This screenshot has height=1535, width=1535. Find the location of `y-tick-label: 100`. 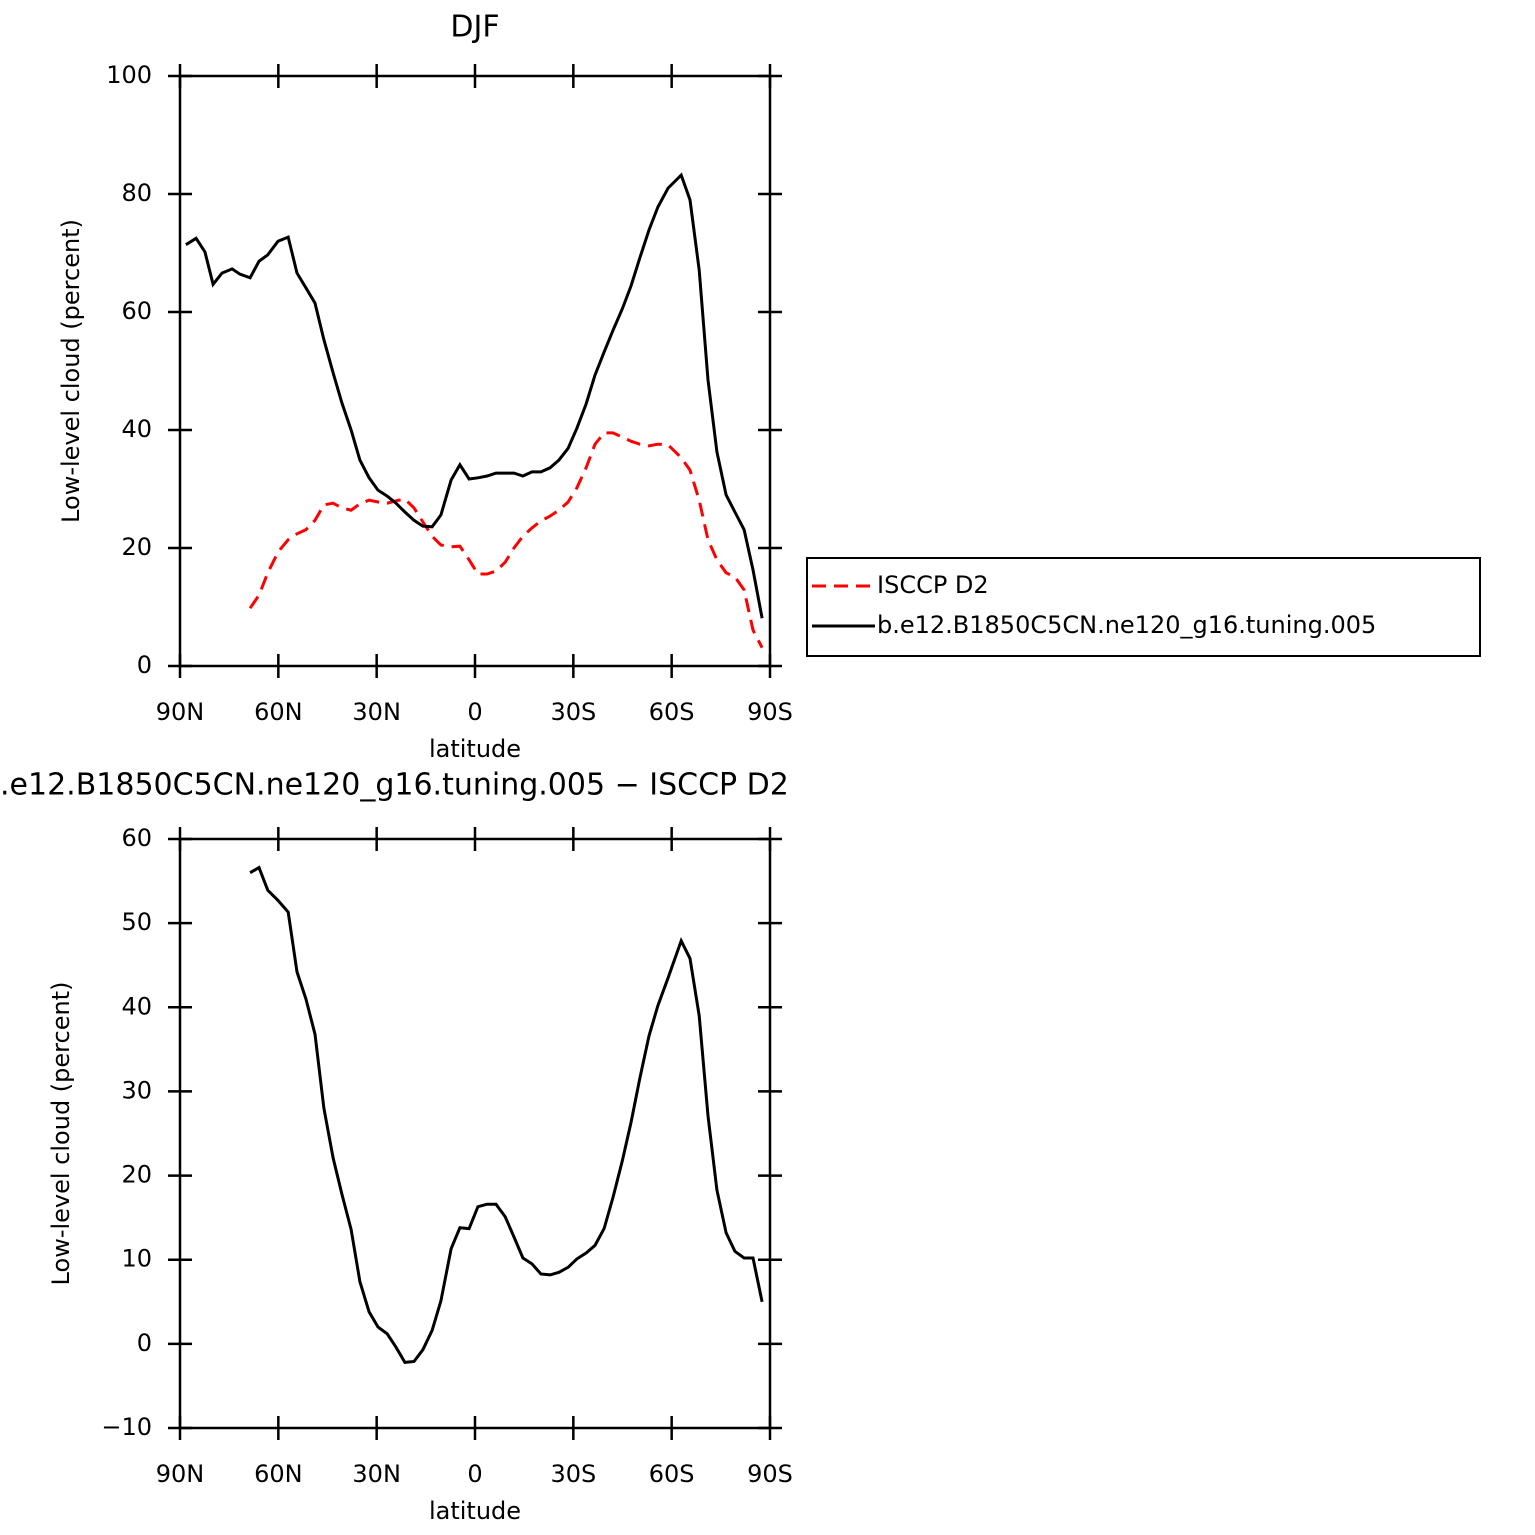

y-tick-label: 100 is located at coordinates (129, 75).